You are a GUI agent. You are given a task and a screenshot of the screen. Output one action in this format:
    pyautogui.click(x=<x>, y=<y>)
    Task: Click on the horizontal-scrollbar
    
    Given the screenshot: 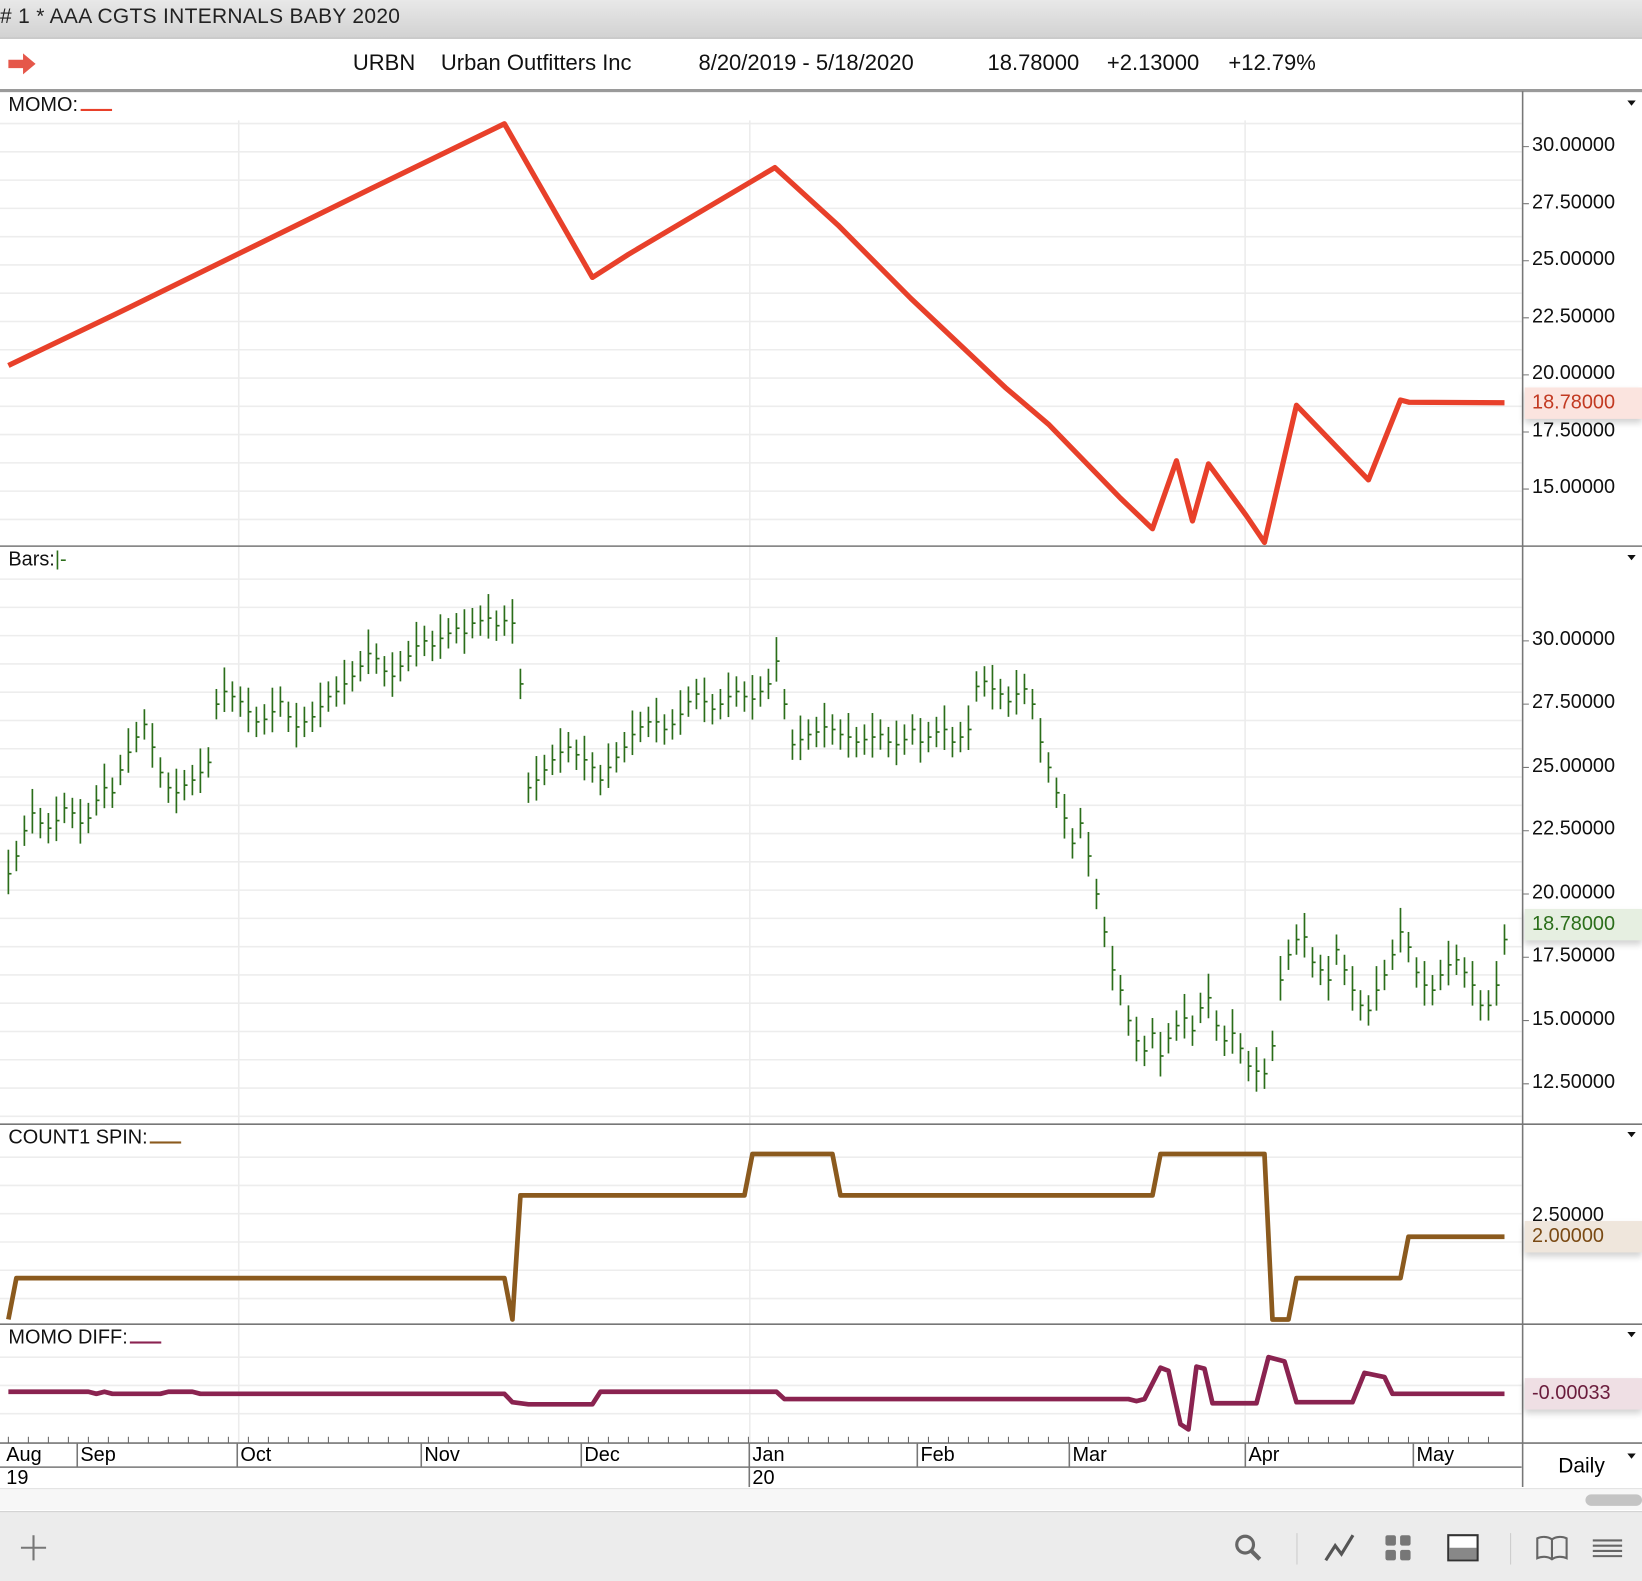 What is the action you would take?
    pyautogui.click(x=821, y=1499)
    